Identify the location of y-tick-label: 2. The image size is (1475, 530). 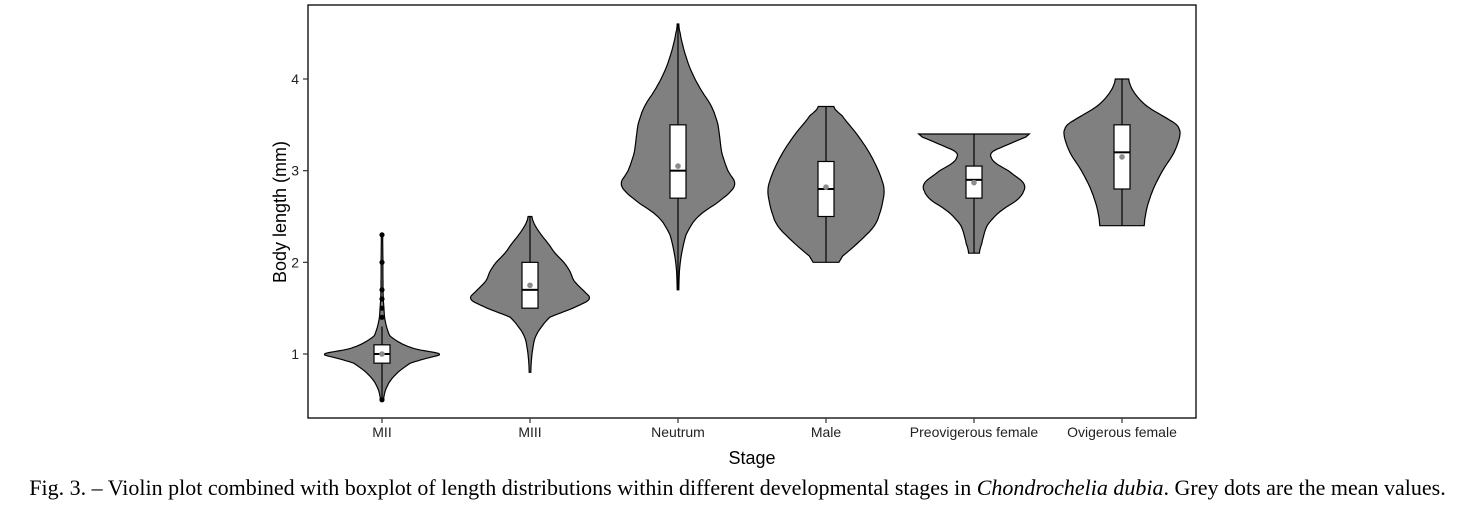
(295, 262).